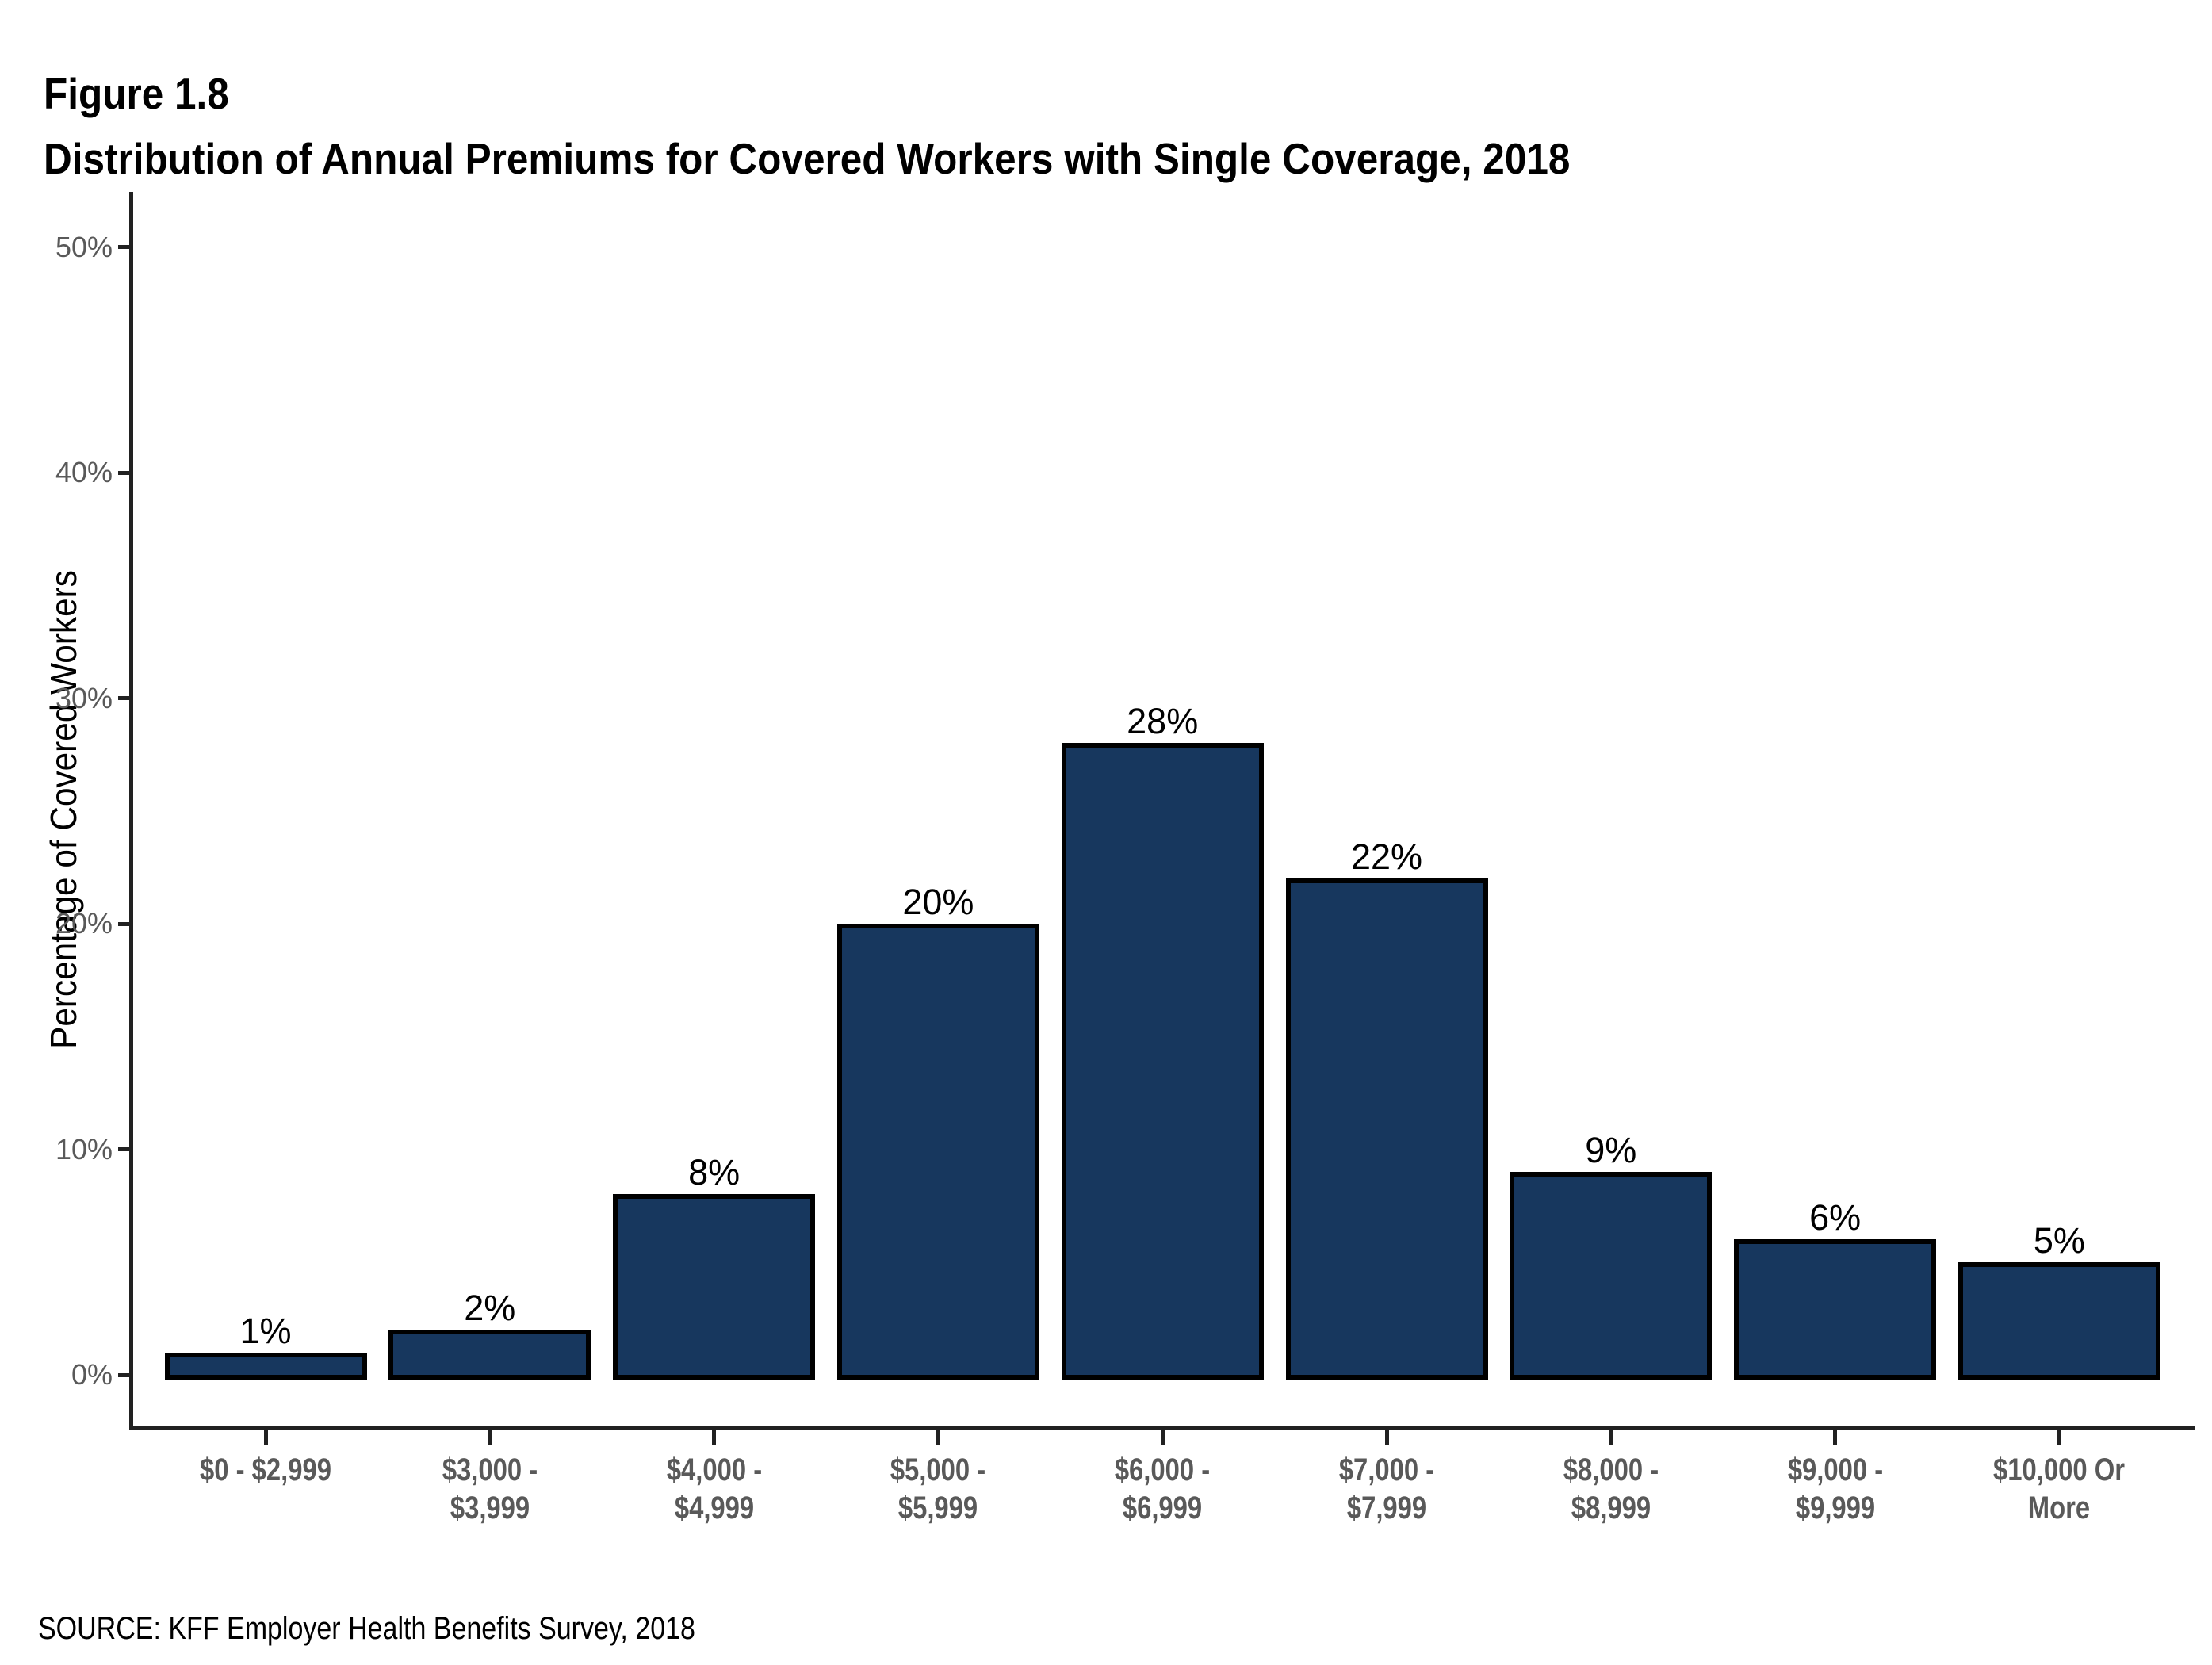 The image size is (2212, 1665). I want to click on x-category-label: $7,000 - $7,999, so click(1386, 1489).